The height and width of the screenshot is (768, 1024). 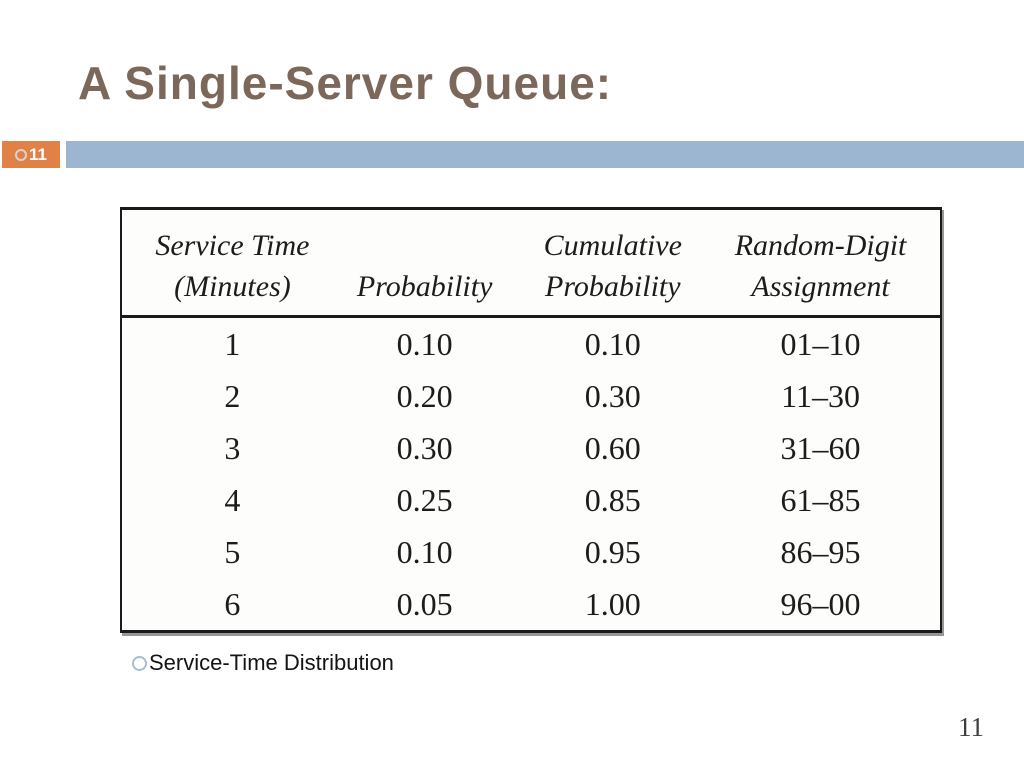 What do you see at coordinates (612, 395) in the screenshot?
I see `cell-cumulative-probability: 0.30` at bounding box center [612, 395].